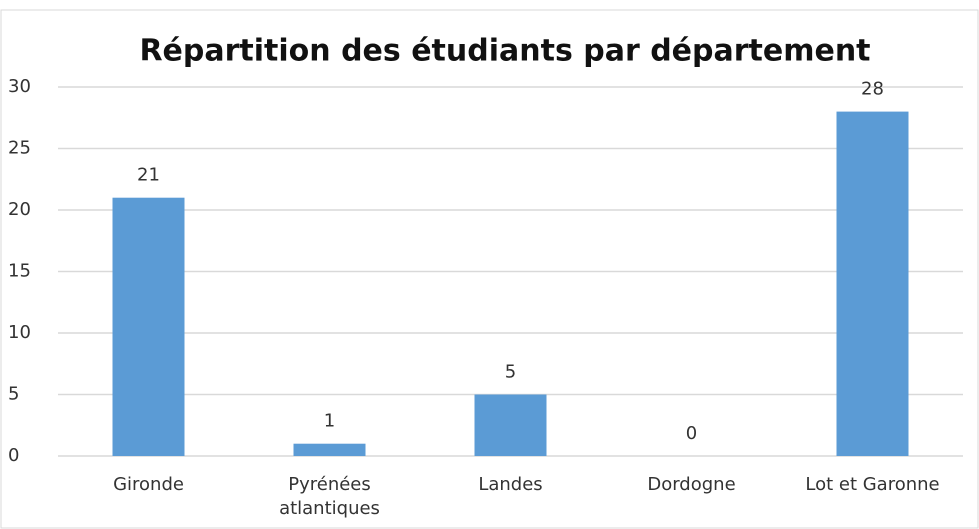 The height and width of the screenshot is (529, 979). I want to click on x-tick-label: Pyrénées atlantiques, so click(329, 496).